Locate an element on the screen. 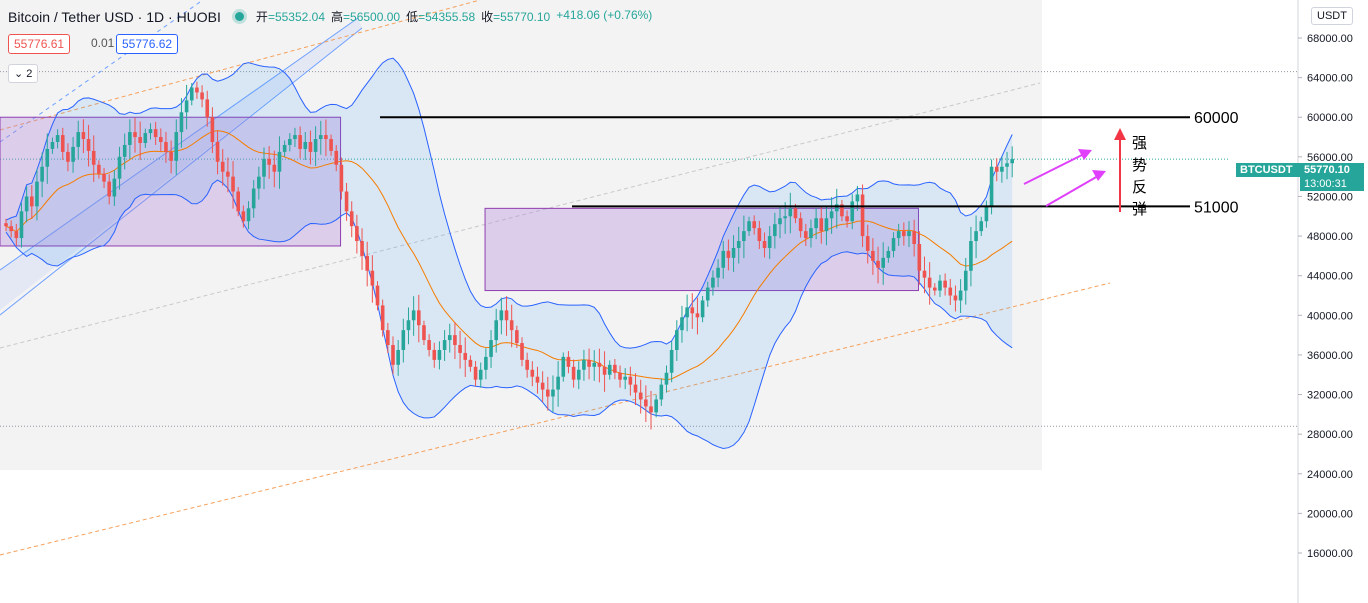 The height and width of the screenshot is (603, 1368). wedge-arrowhead-lower is located at coordinates (1099, 175).